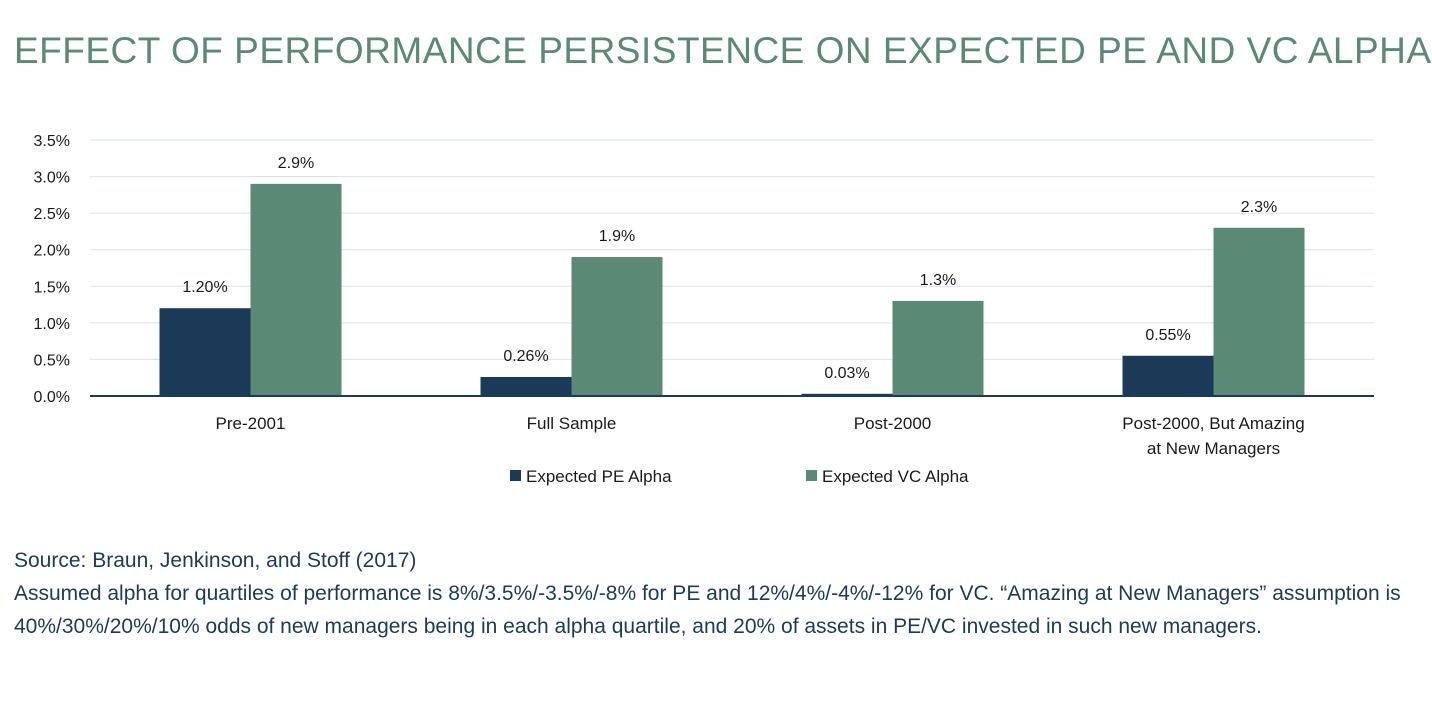  I want to click on data-label: 1.20%, so click(204, 287).